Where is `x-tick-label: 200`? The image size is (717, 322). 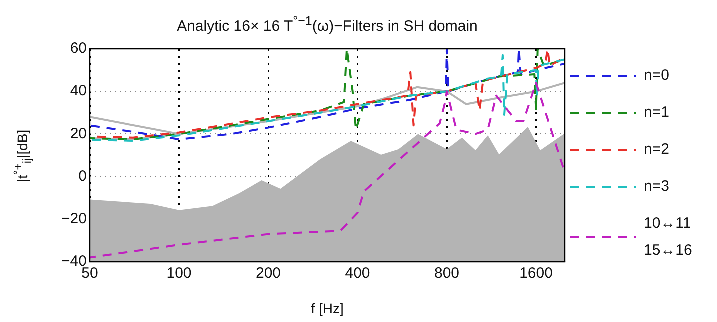
x-tick-label: 200 is located at coordinates (269, 273).